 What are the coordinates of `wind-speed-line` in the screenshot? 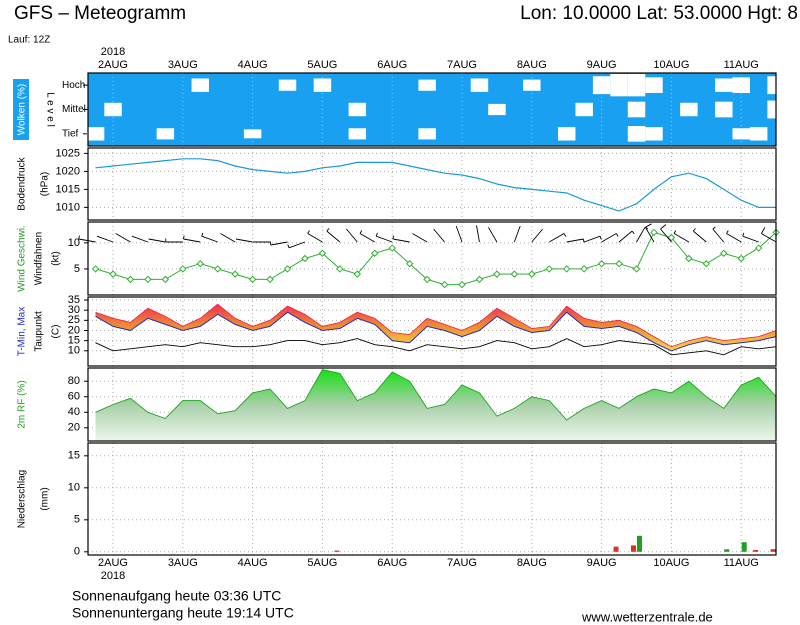 It's located at (436, 258).